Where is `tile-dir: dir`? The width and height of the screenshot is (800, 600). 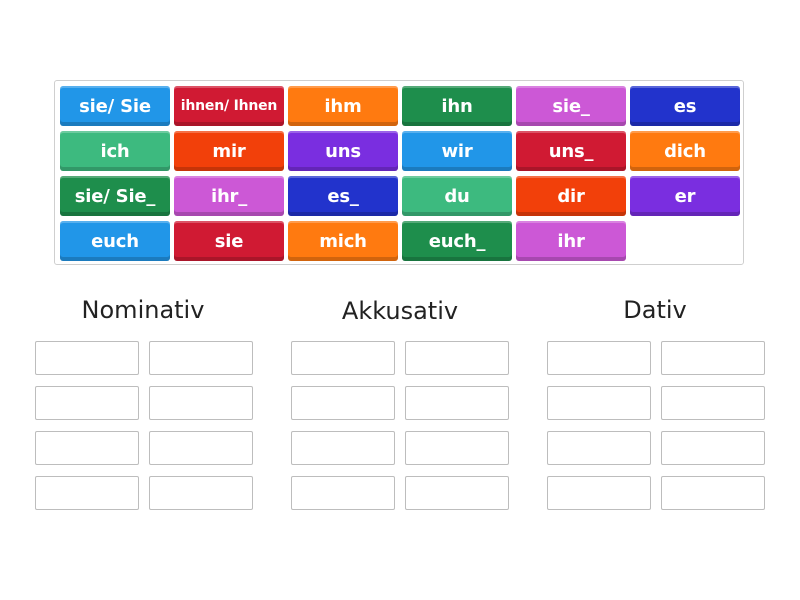 tile-dir: dir is located at coordinates (571, 196).